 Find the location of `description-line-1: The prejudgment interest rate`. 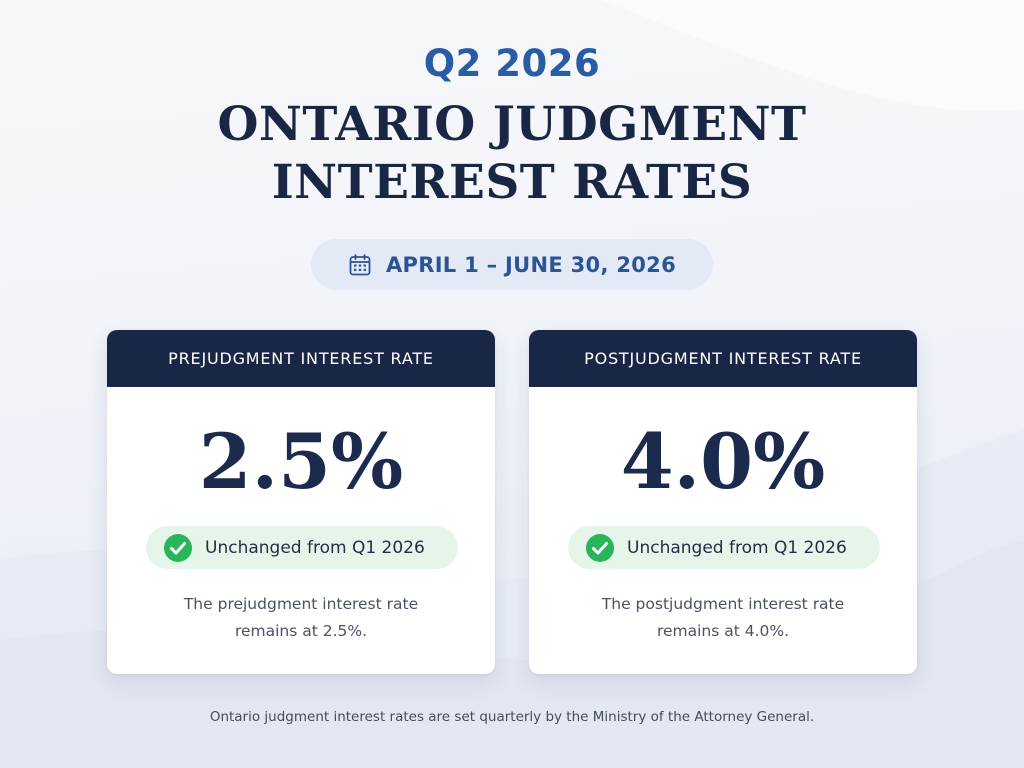

description-line-1: The prejudgment interest rate is located at coordinates (301, 604).